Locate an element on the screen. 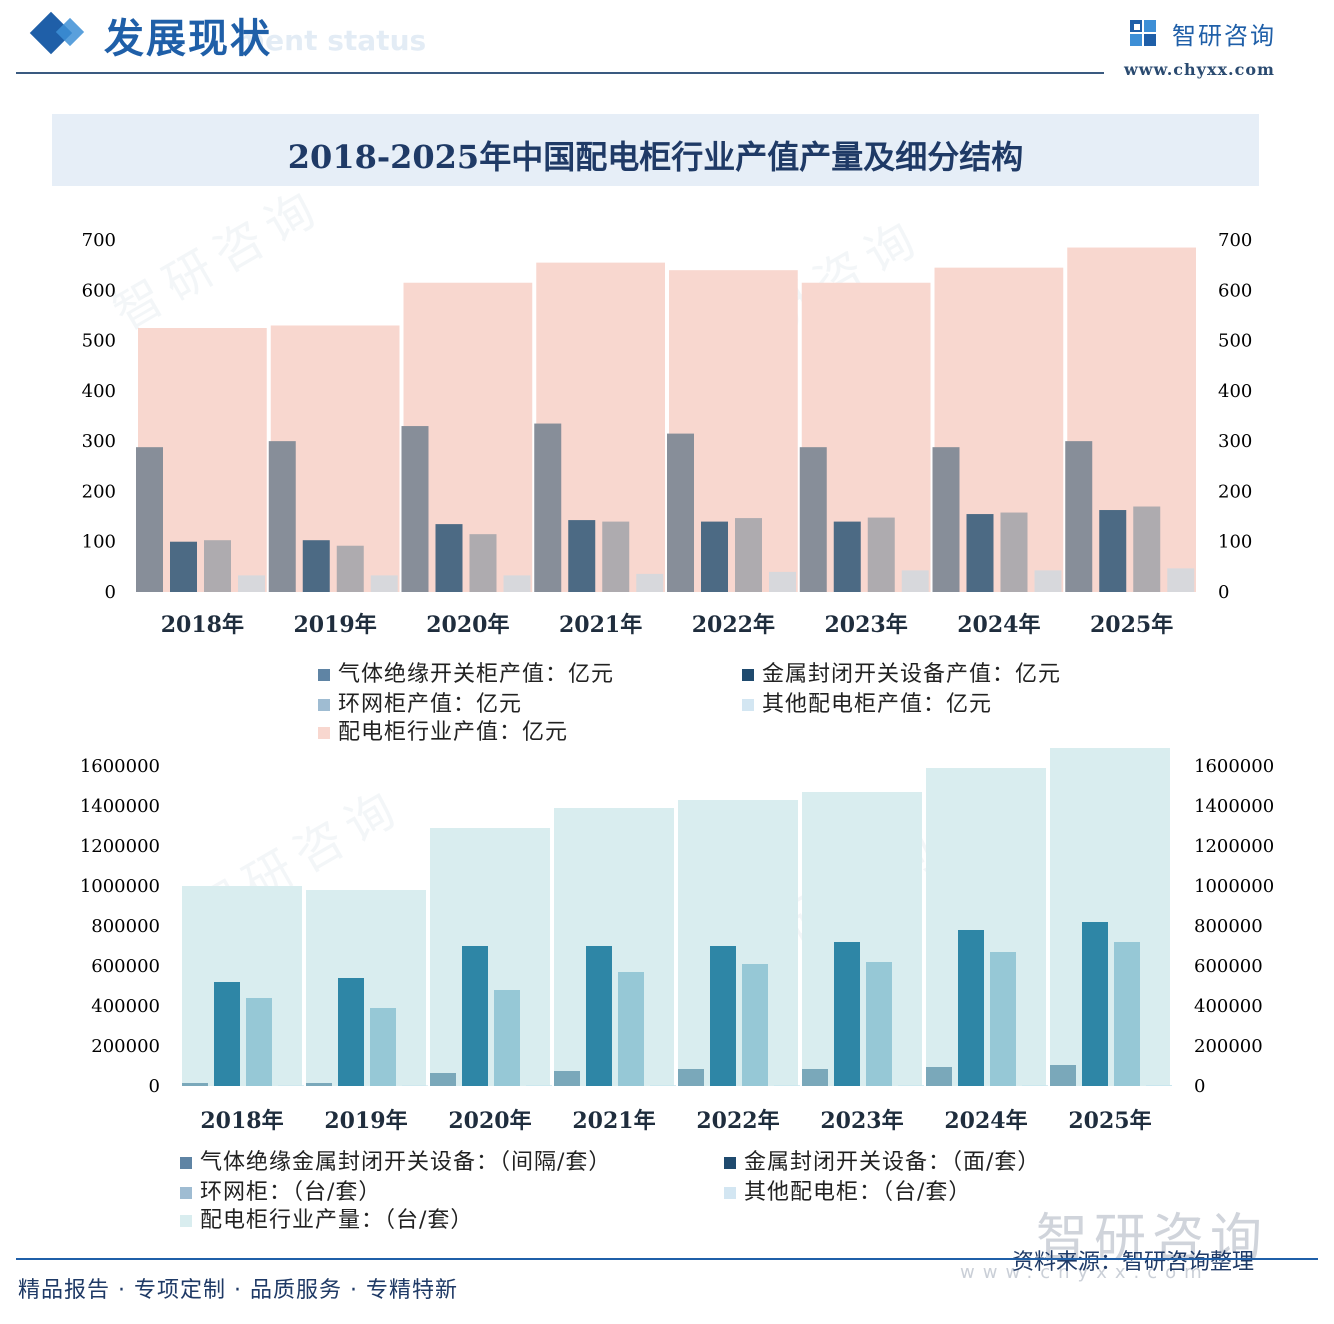  x-category-label: 2019年 is located at coordinates (335, 625).